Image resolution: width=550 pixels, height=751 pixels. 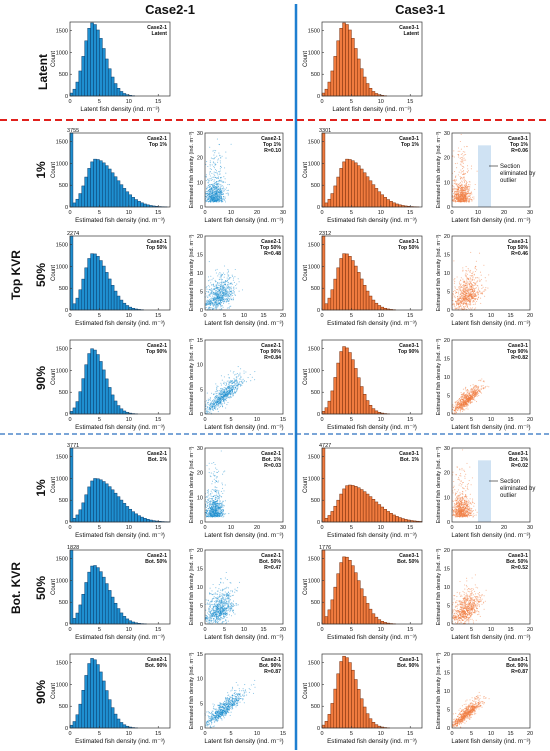 I want to click on peak-label: 3755, so click(x=73, y=131).